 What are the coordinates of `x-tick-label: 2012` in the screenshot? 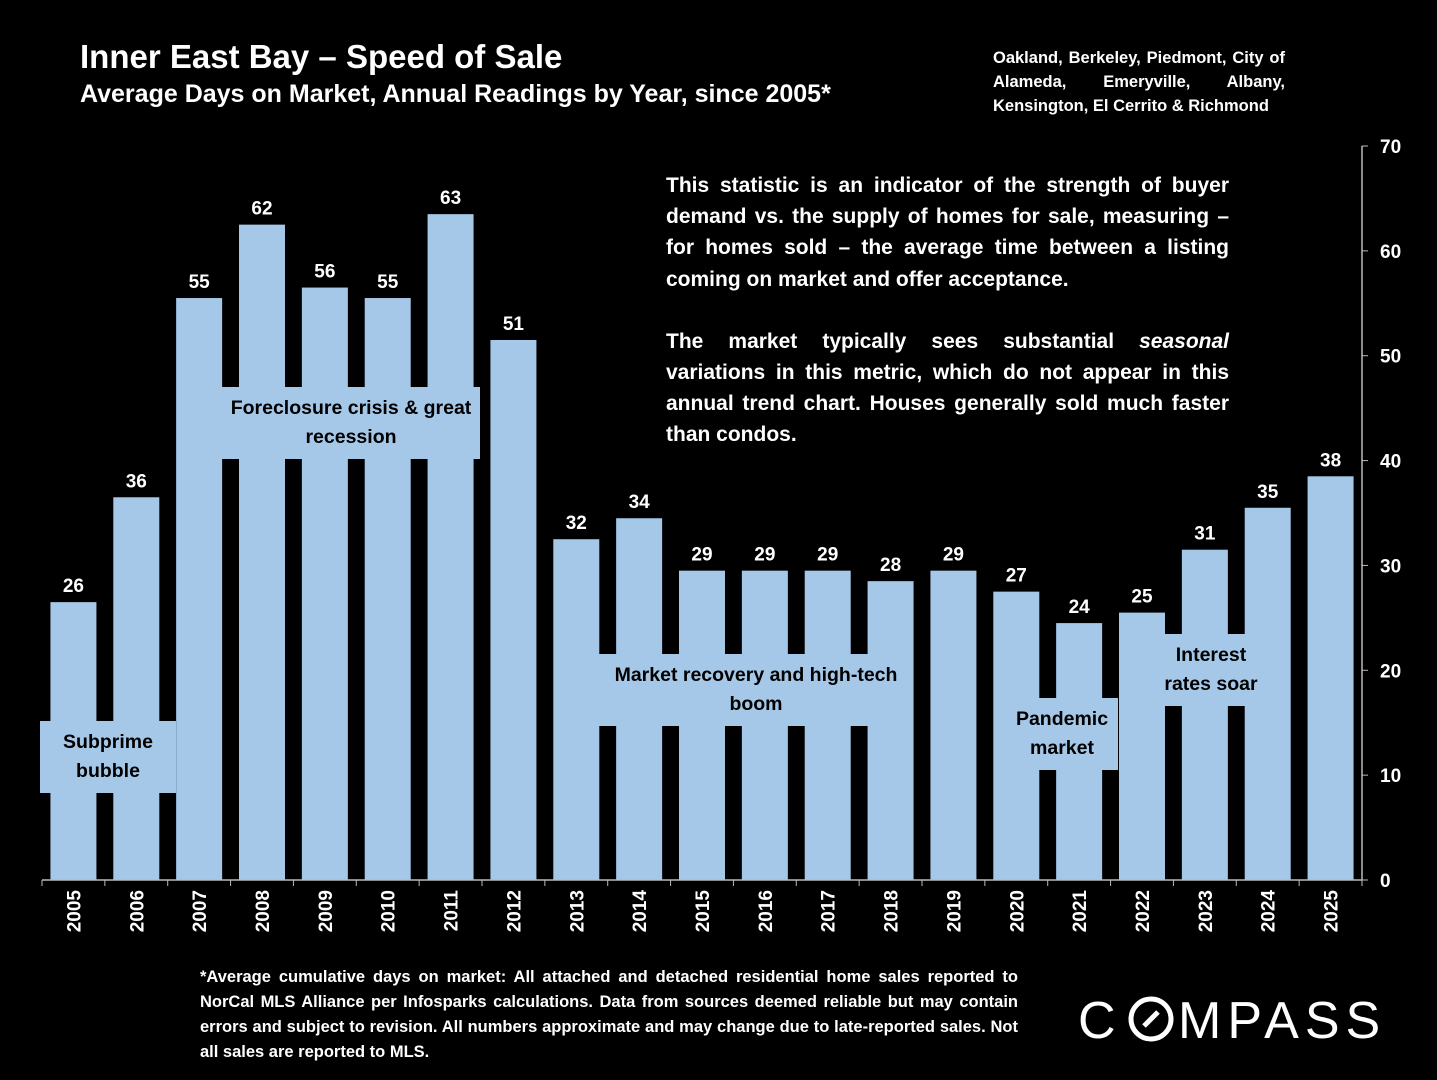 It's located at (514, 911).